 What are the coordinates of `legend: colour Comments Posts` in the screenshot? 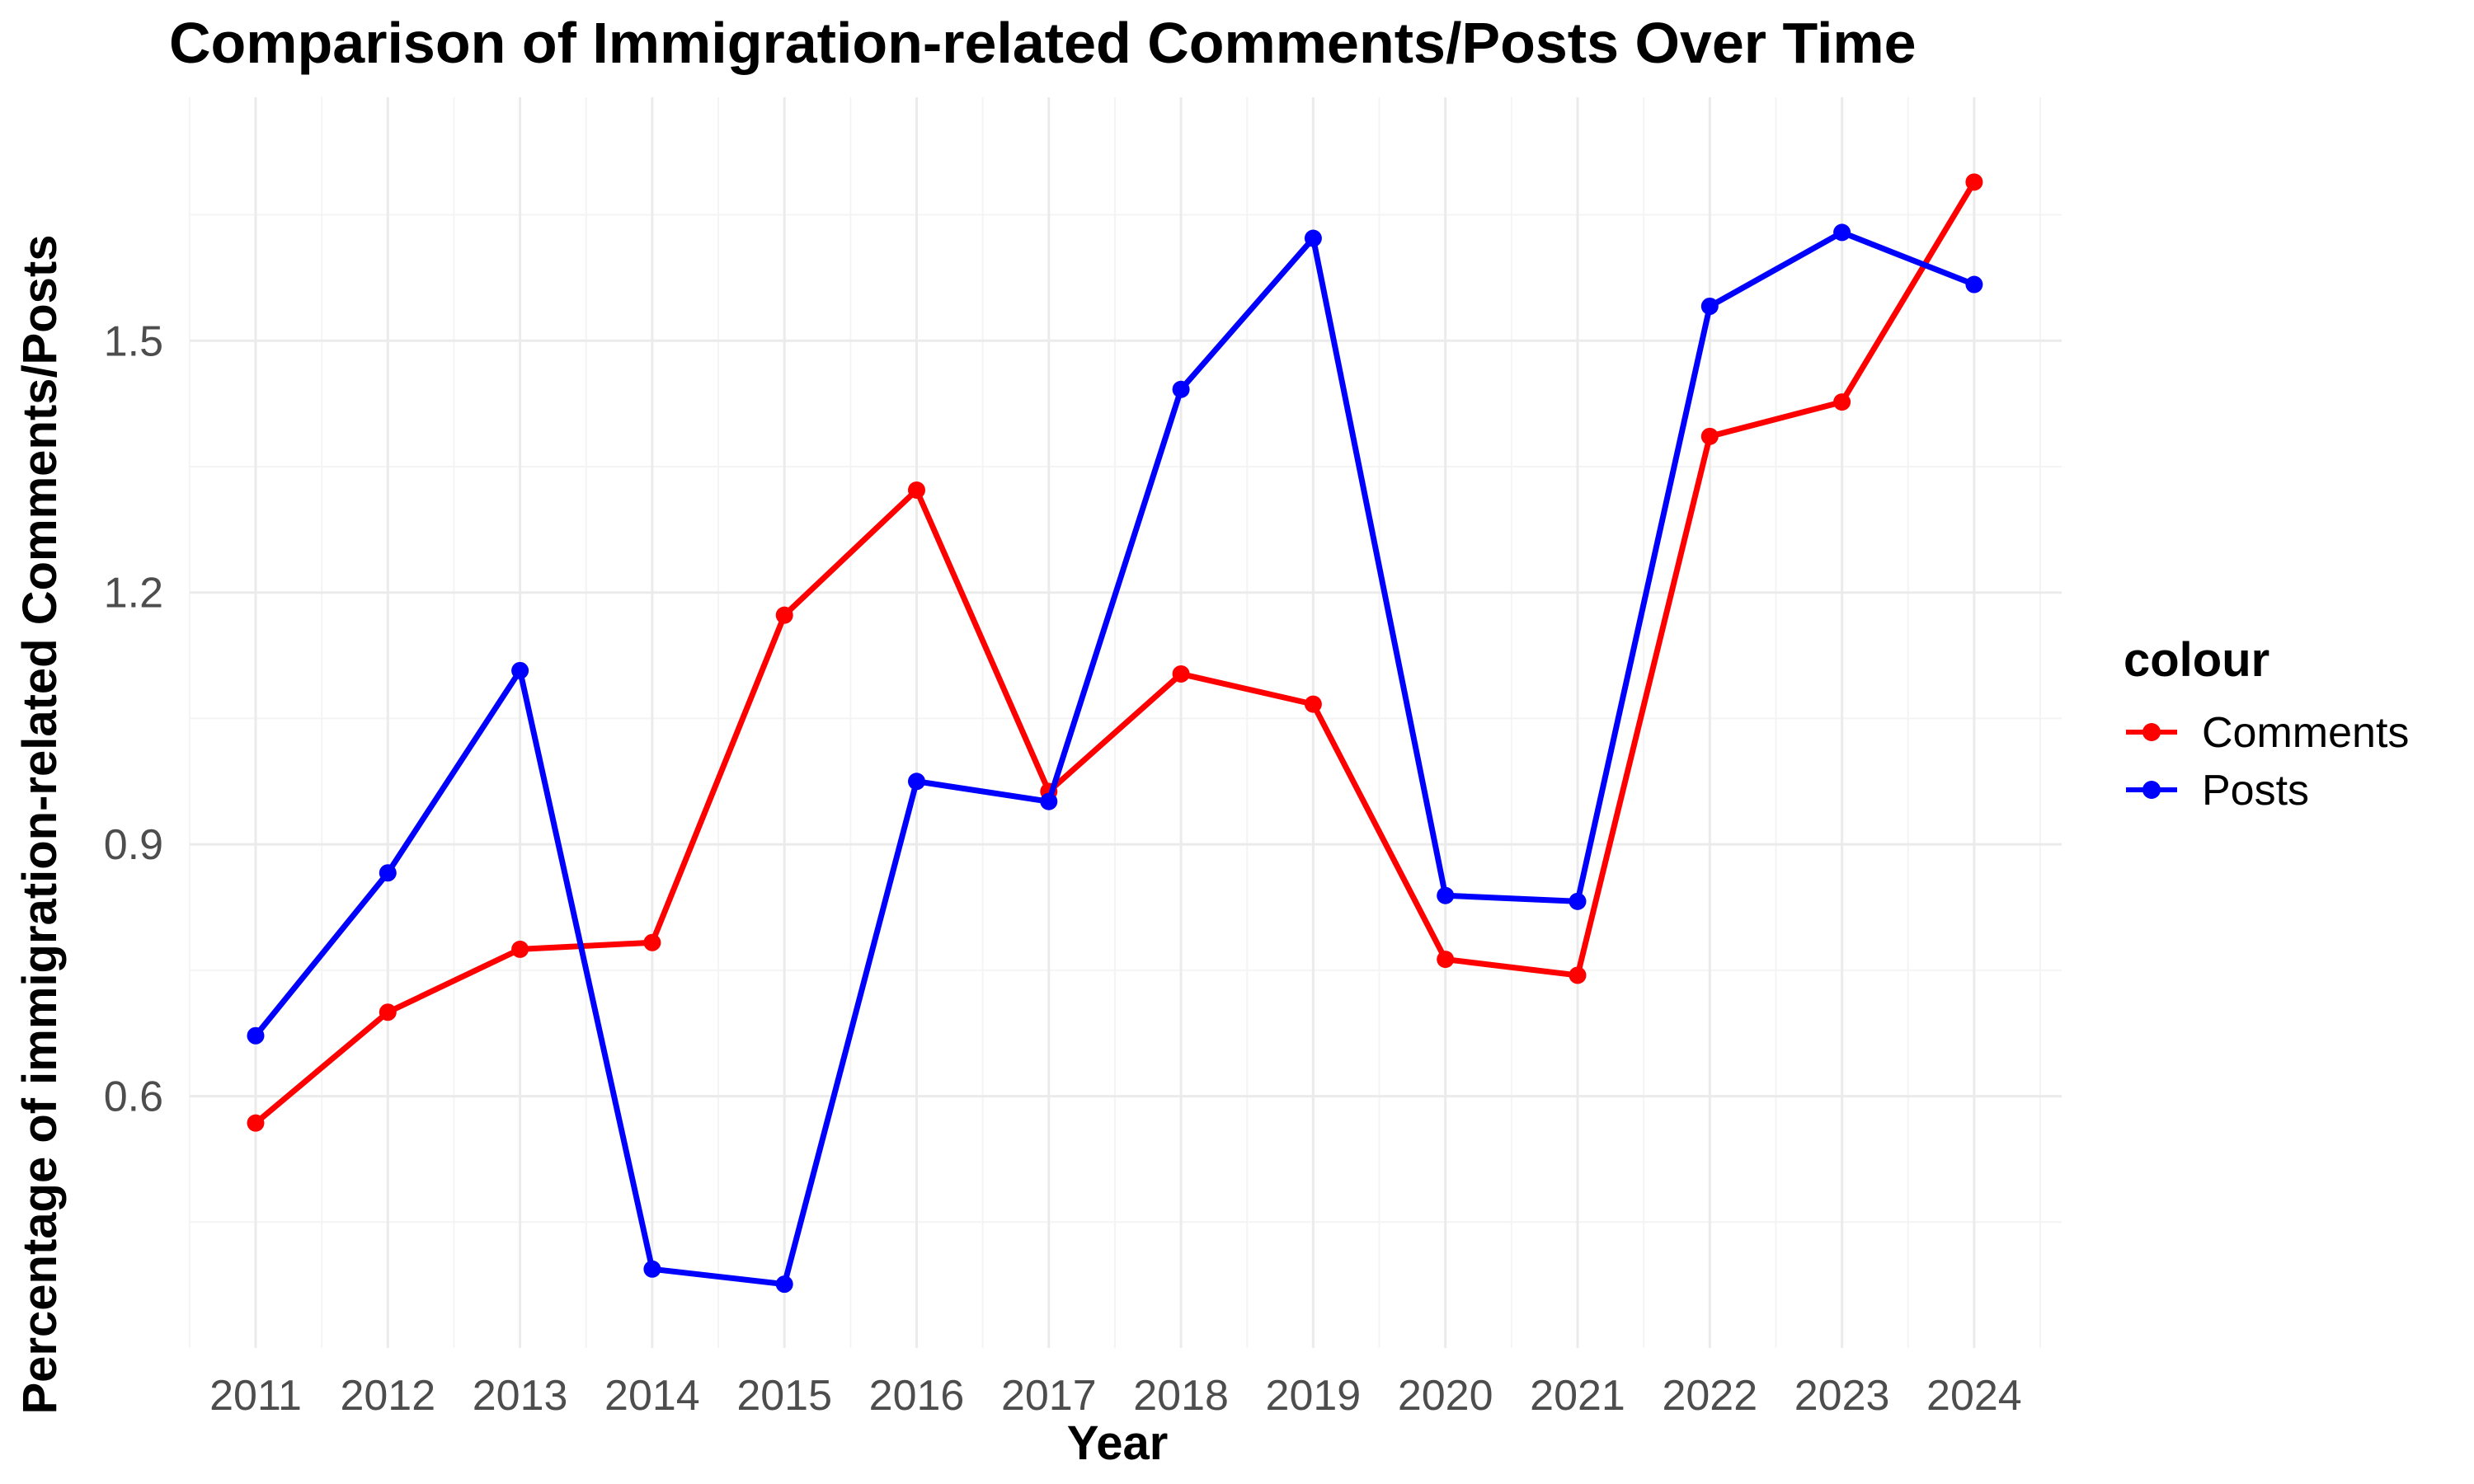 It's located at (2266, 724).